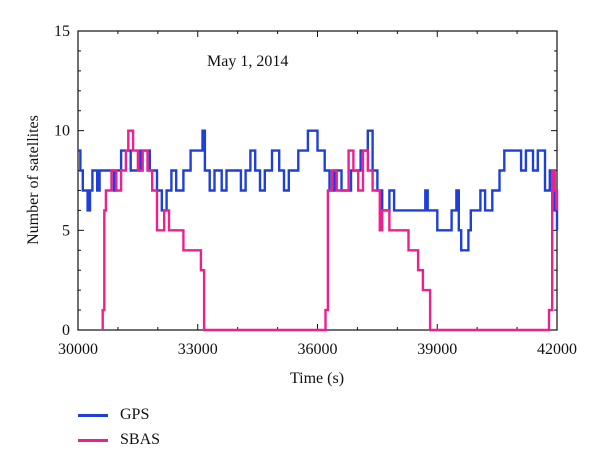 Image resolution: width=600 pixels, height=474 pixels. What do you see at coordinates (557, 349) in the screenshot?
I see `x-tick-label: 42000` at bounding box center [557, 349].